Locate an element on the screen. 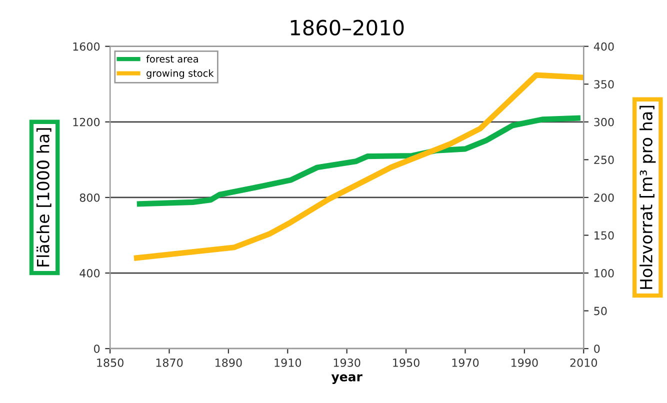 The width and height of the screenshot is (667, 403). y2-tick-label: 50 is located at coordinates (600, 311).